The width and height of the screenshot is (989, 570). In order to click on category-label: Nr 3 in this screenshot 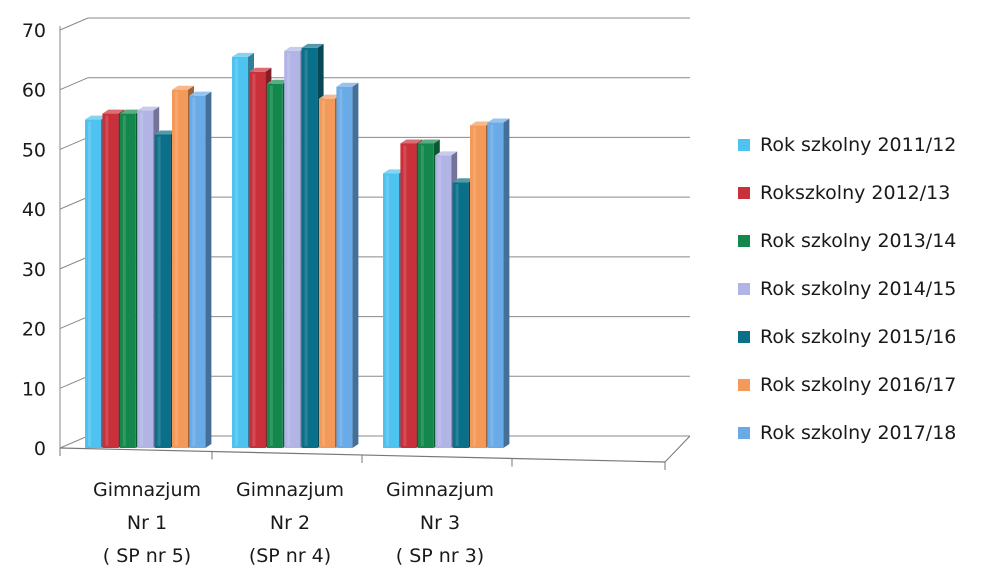, I will do `click(440, 523)`.